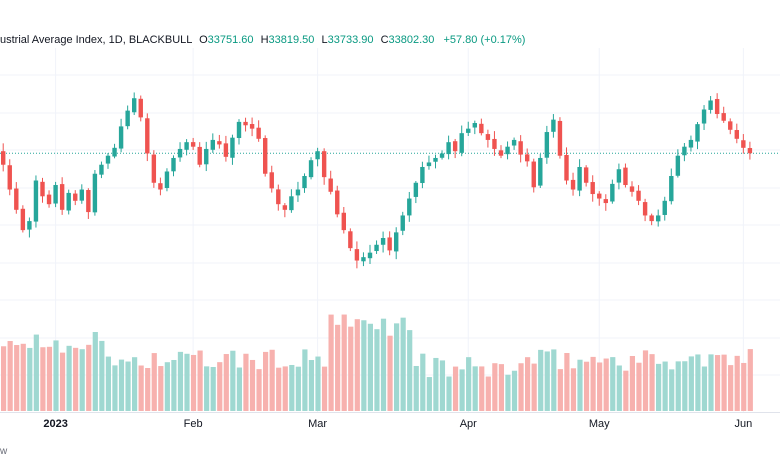  What do you see at coordinates (264, 40) in the screenshot?
I see `high-key: H` at bounding box center [264, 40].